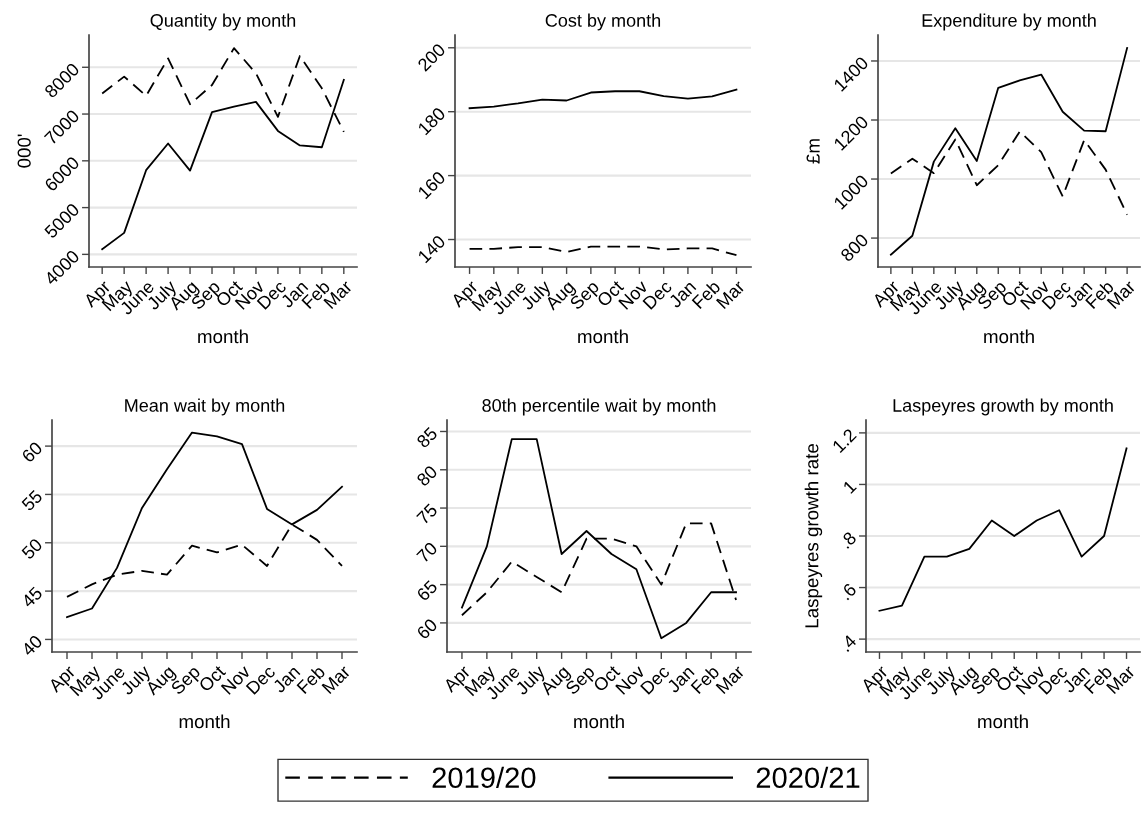 This screenshot has width=1146, height=819. I want to click on y-tick-label: .8, so click(848, 539).